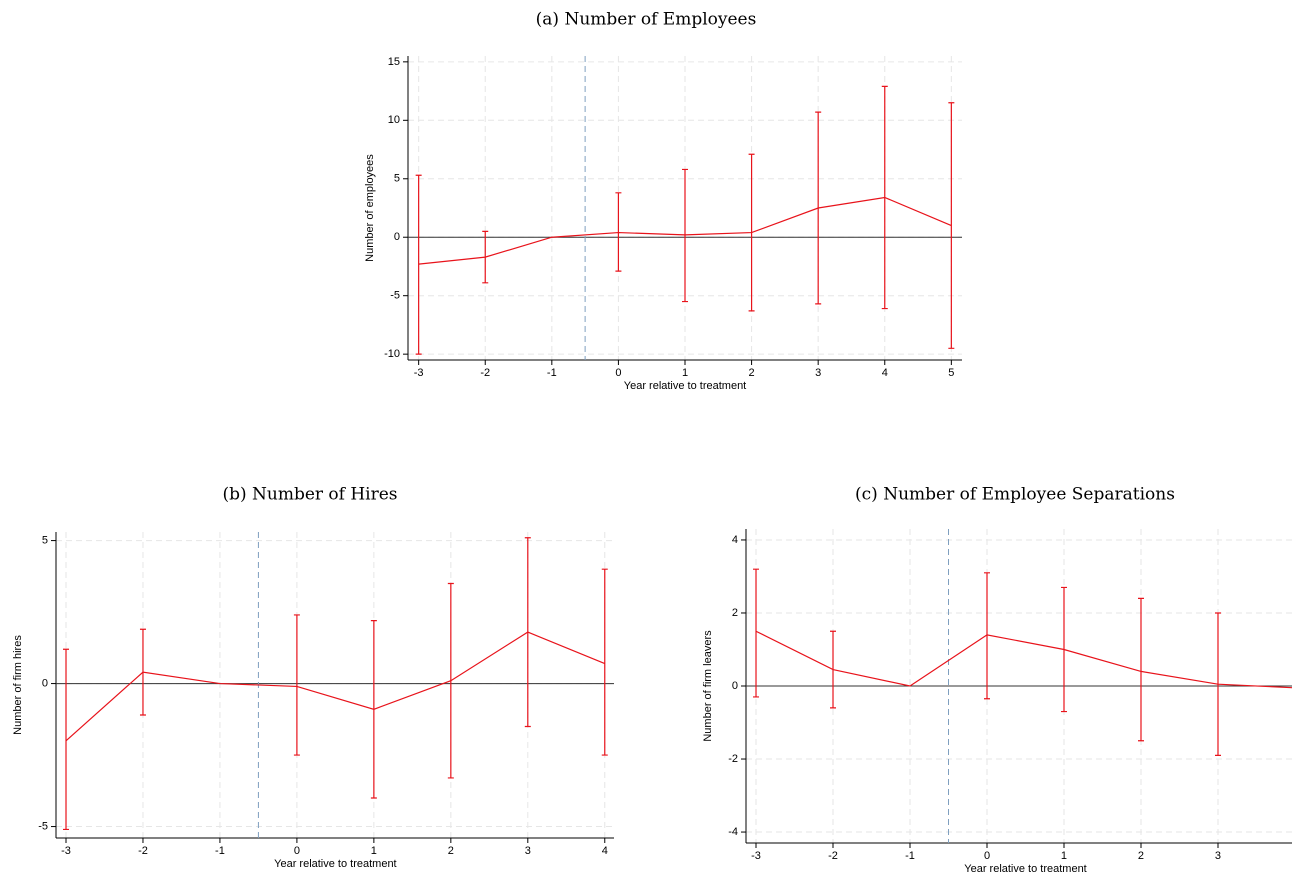  Describe the element at coordinates (1015, 495) in the screenshot. I see `chart-title: (c) Number of Employee Separations` at that location.